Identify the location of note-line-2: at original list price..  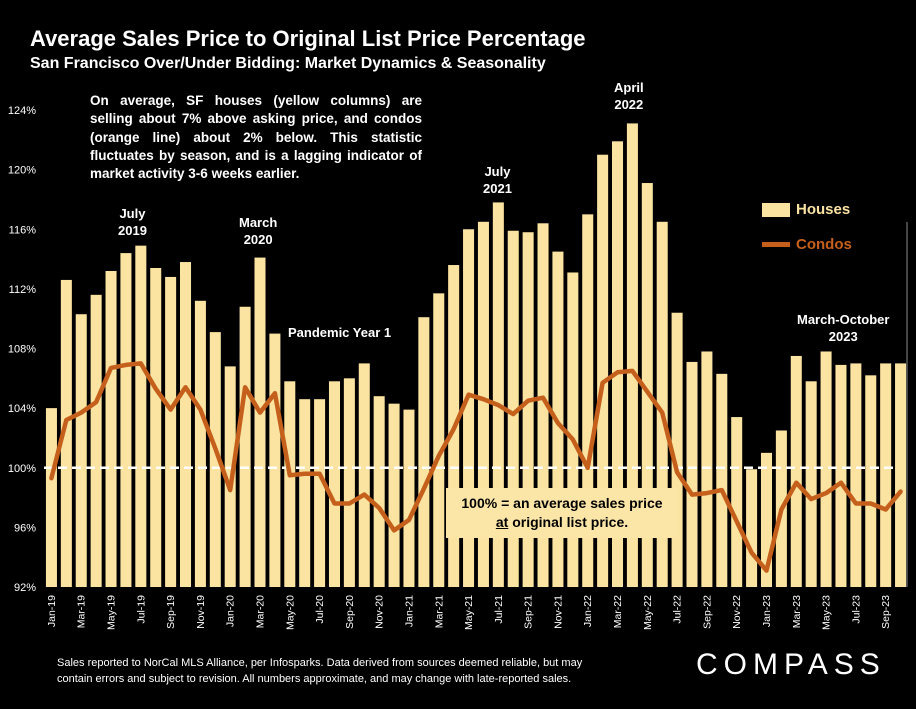
(562, 522).